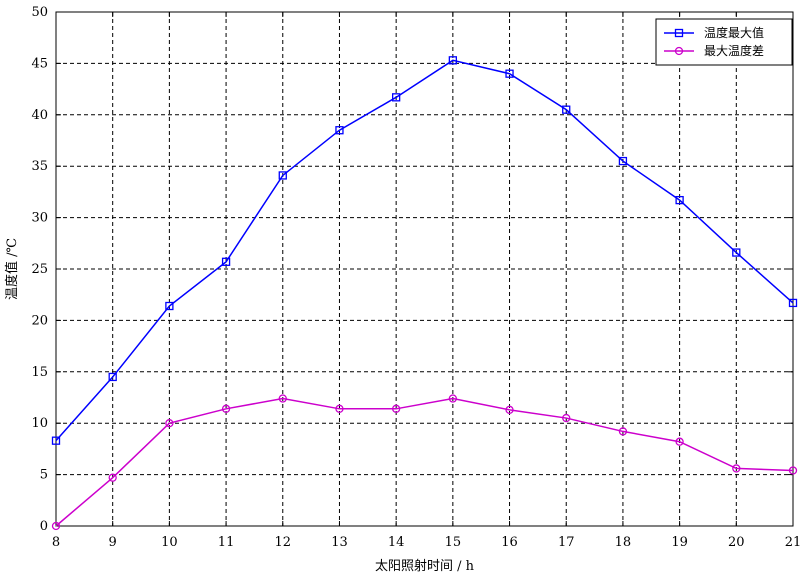 The width and height of the screenshot is (800, 578). I want to click on y-tick-label: 50, so click(39, 12).